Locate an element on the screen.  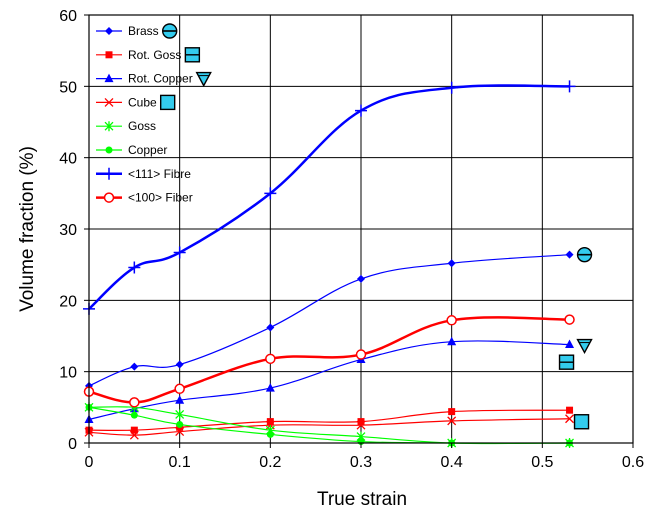
legend-item: Rot. Copper is located at coordinates (154, 79).